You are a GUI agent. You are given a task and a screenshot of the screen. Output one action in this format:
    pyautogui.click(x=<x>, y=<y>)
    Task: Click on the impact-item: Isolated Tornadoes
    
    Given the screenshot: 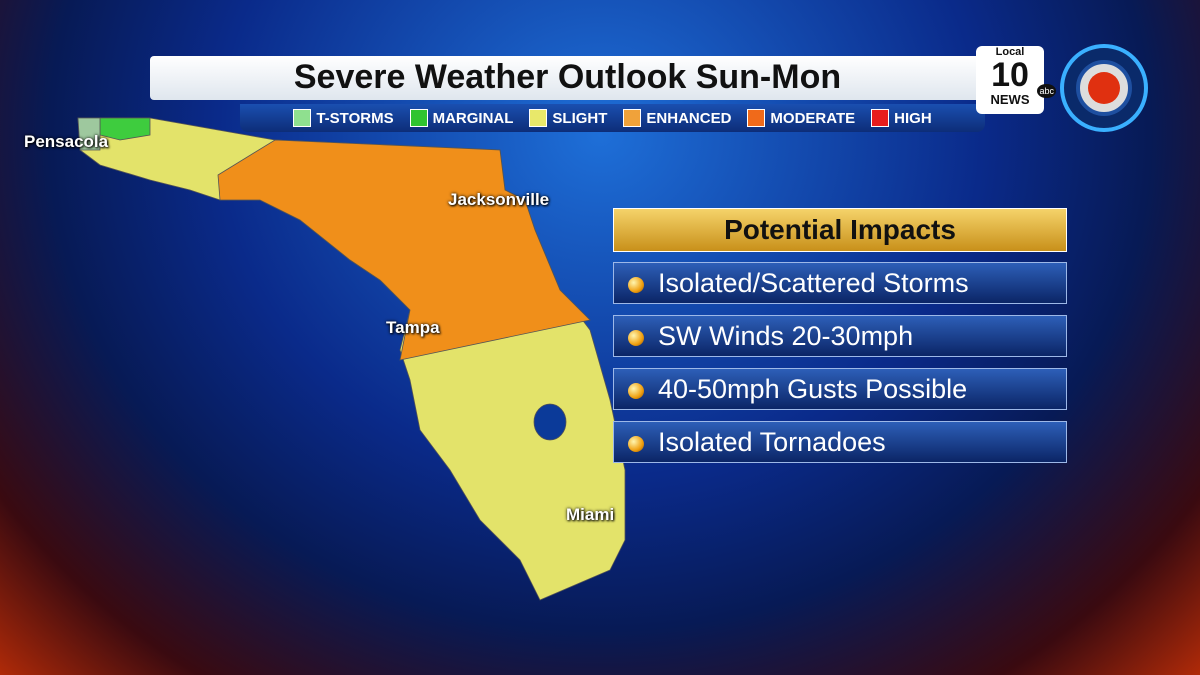 What is the action you would take?
    pyautogui.click(x=840, y=442)
    